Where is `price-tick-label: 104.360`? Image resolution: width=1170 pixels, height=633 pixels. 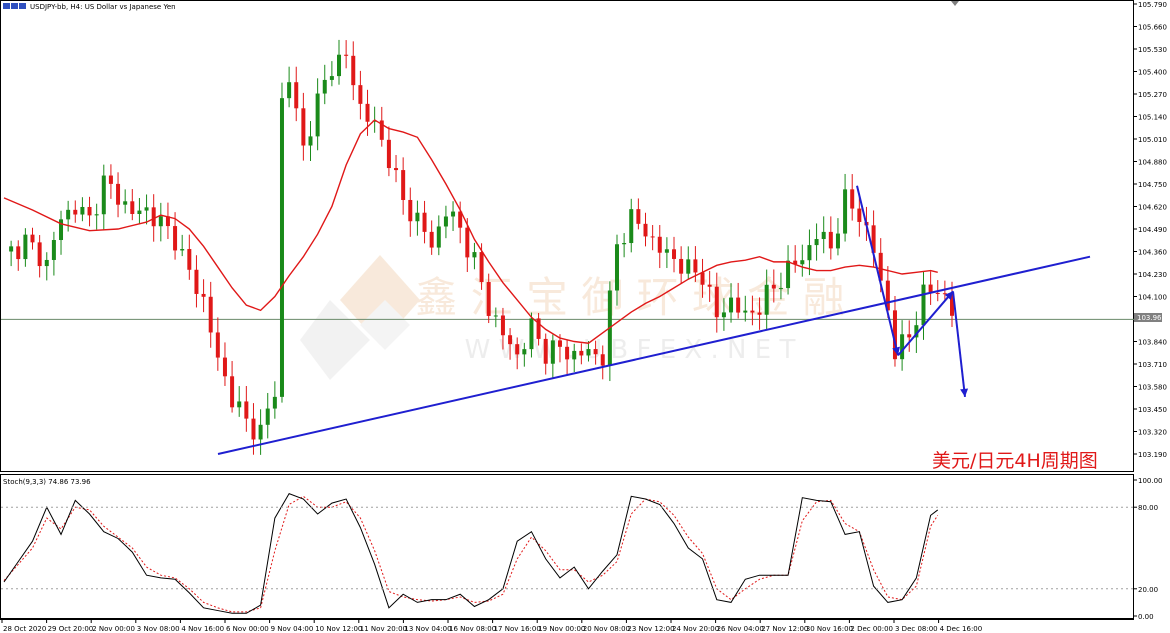 price-tick-label: 104.360 is located at coordinates (1152, 253).